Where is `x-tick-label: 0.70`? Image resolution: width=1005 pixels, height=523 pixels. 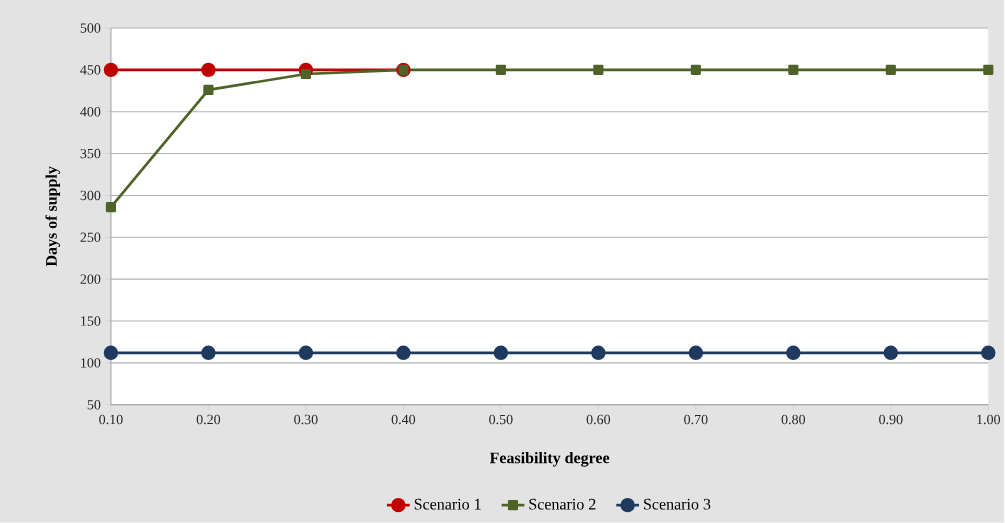 x-tick-label: 0.70 is located at coordinates (696, 419).